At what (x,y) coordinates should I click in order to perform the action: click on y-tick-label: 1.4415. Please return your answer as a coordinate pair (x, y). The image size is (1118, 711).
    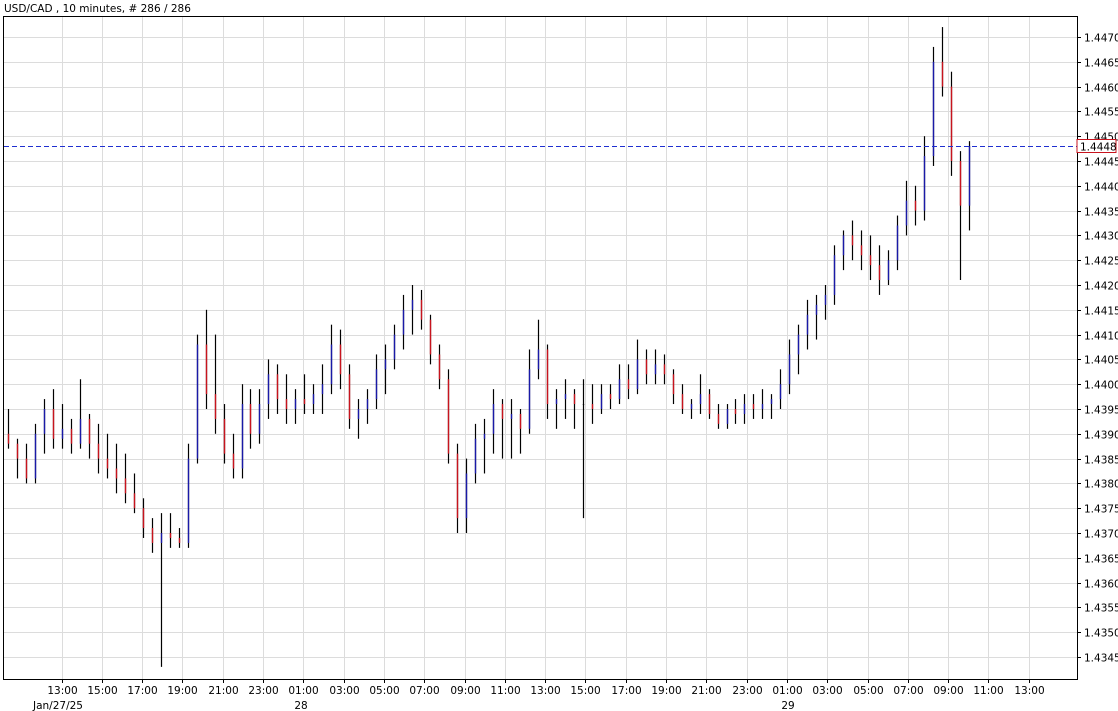
    Looking at the image, I should click on (1101, 312).